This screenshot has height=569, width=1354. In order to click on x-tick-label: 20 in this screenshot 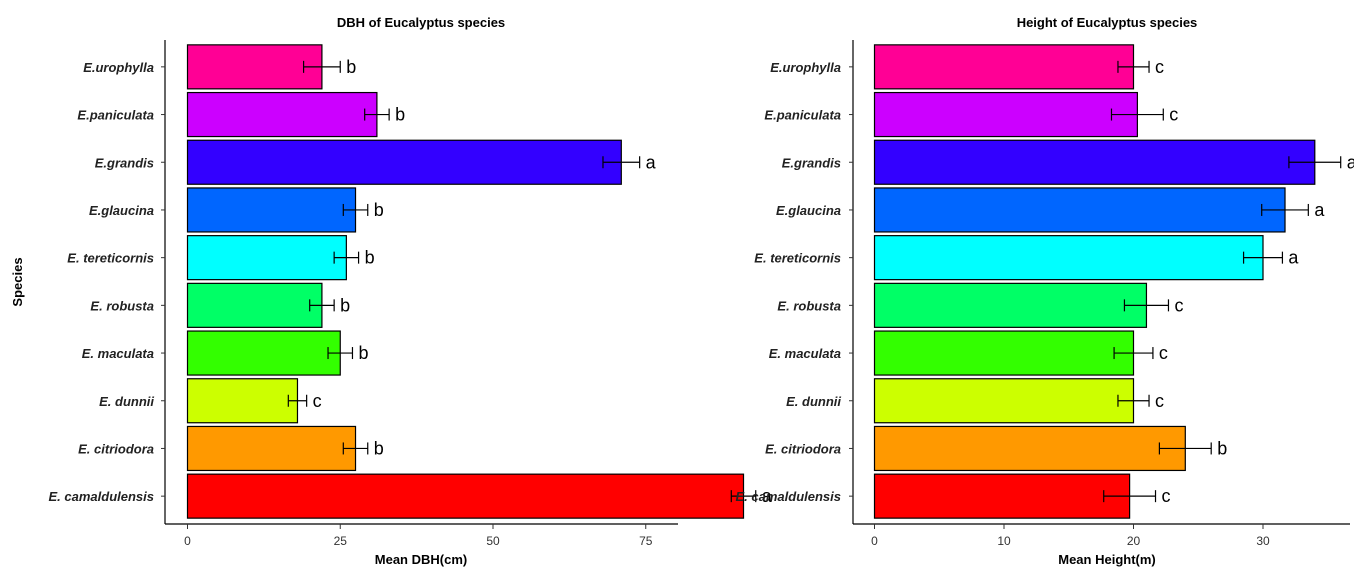, I will do `click(1134, 541)`.